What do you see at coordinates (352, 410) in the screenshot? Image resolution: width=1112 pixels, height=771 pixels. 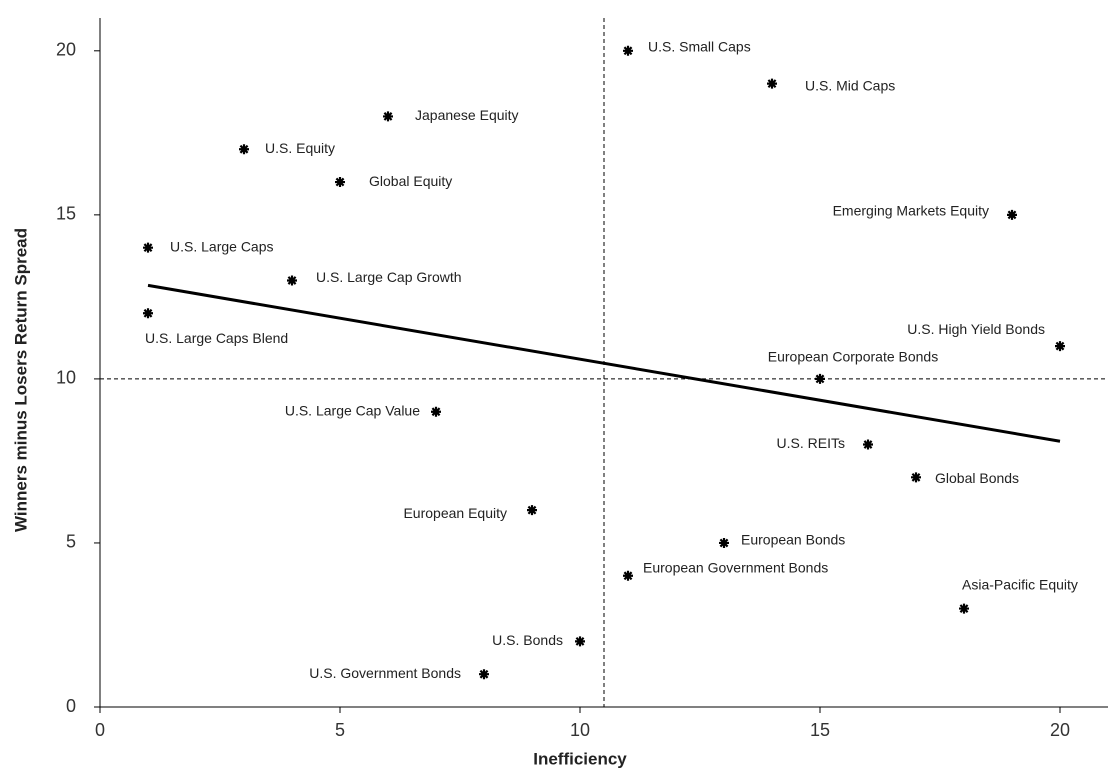 I see `point-label: U.S. Large Cap Value` at bounding box center [352, 410].